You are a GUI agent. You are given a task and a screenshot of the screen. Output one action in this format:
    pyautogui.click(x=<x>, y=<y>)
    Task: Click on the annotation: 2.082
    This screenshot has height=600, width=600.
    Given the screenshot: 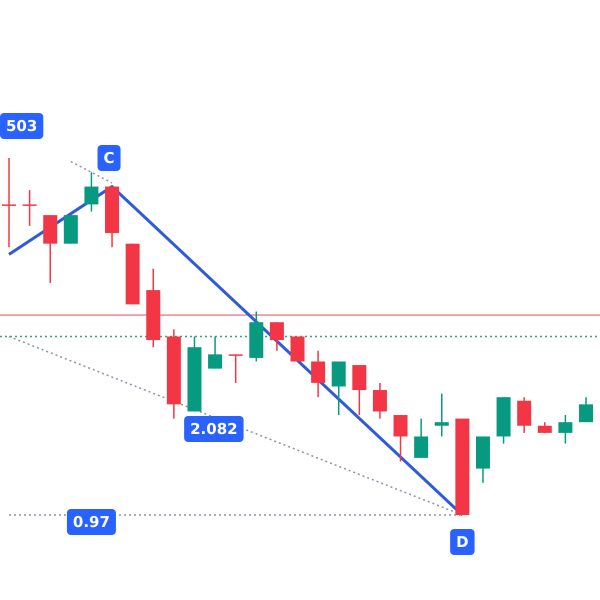 What is the action you would take?
    pyautogui.click(x=214, y=429)
    